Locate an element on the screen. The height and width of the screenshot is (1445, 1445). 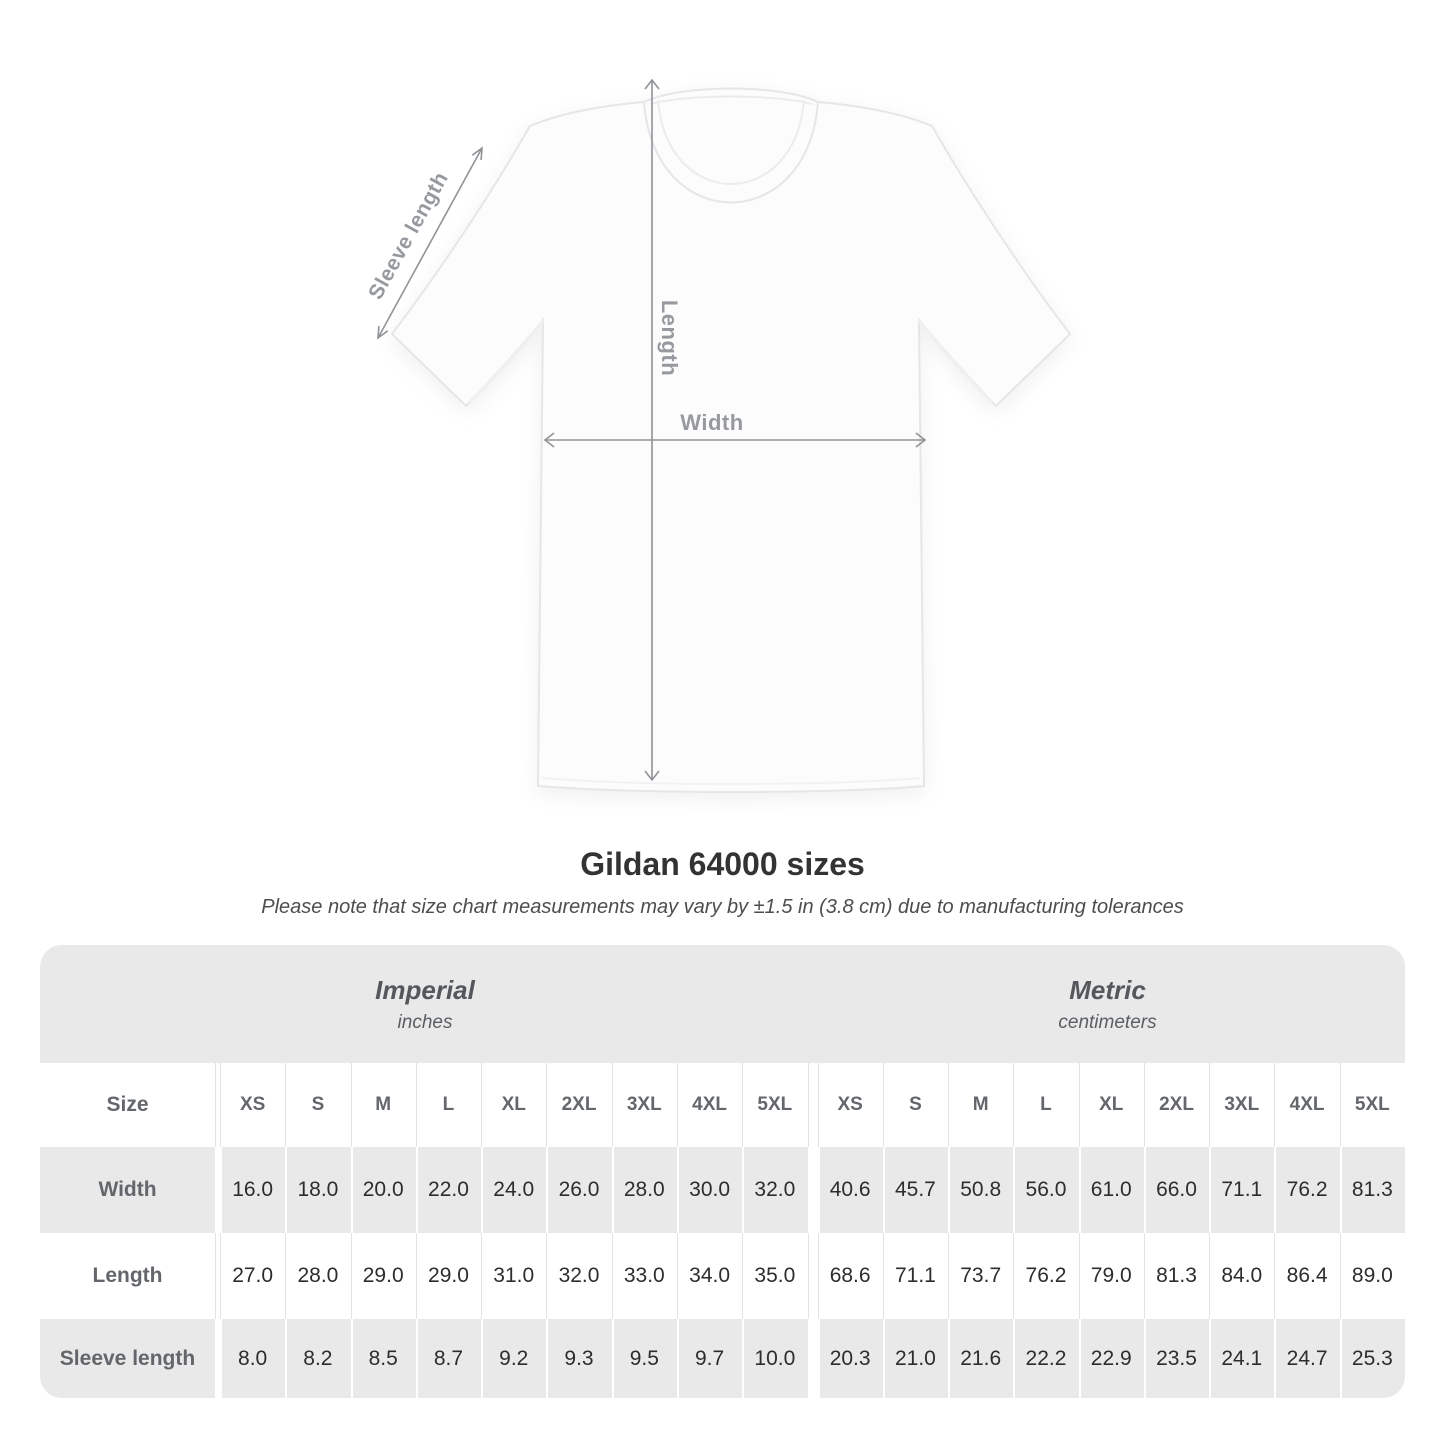
table-cell: 26.0 is located at coordinates (578, 1190).